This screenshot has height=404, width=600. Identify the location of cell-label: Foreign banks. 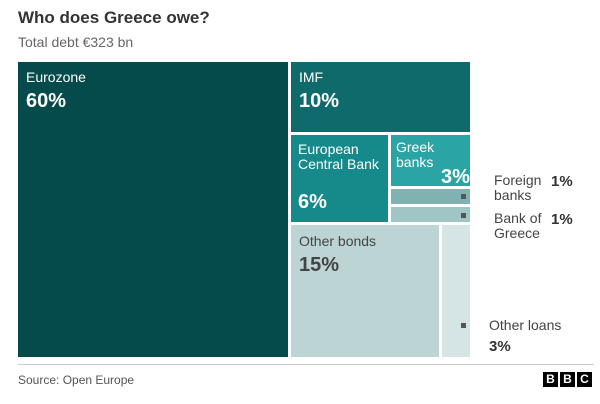
(518, 187).